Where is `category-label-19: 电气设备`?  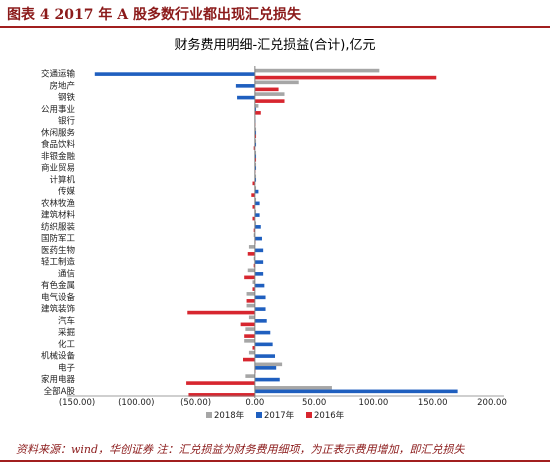
category-label-19: 电气设备 is located at coordinates (58, 297).